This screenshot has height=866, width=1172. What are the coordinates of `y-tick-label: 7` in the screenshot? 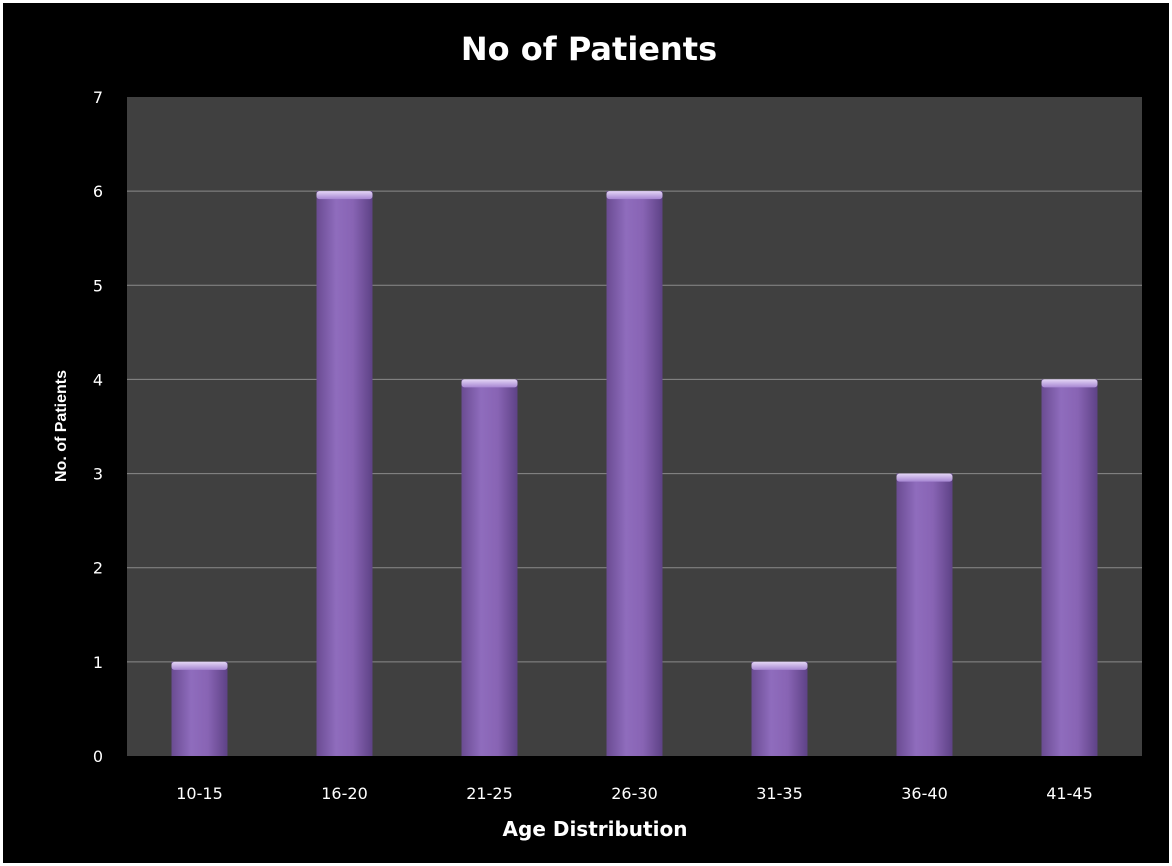 It's located at (98, 97).